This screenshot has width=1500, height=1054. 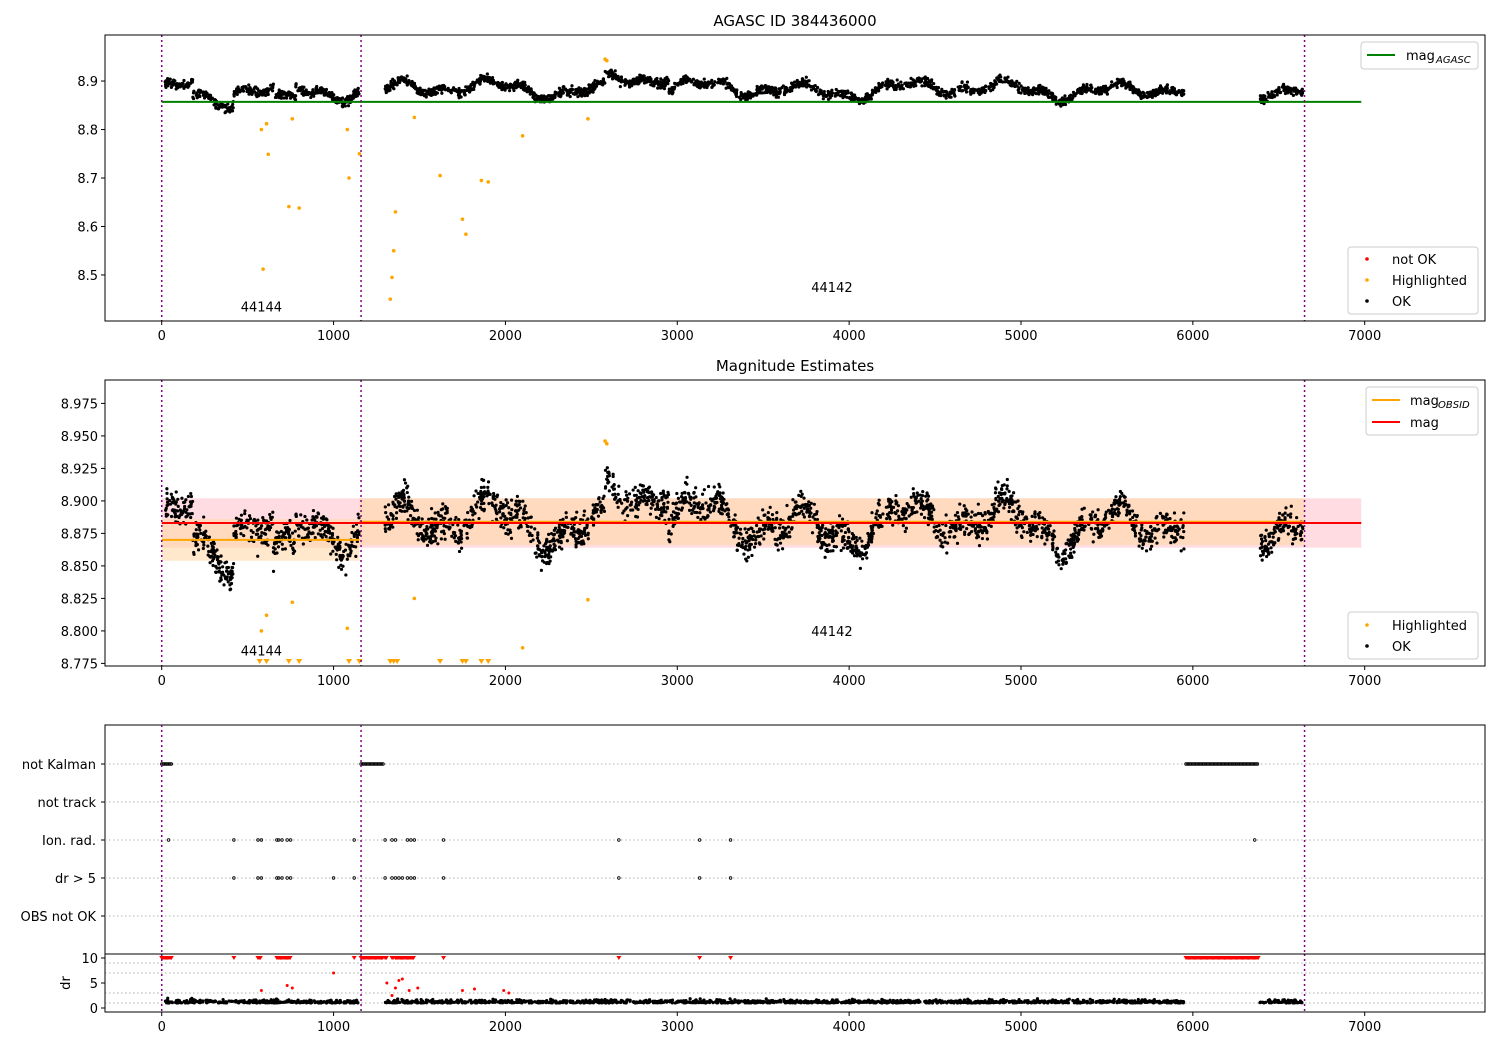 What do you see at coordinates (87, 131) in the screenshot?
I see `y-tick-label: 8.8` at bounding box center [87, 131].